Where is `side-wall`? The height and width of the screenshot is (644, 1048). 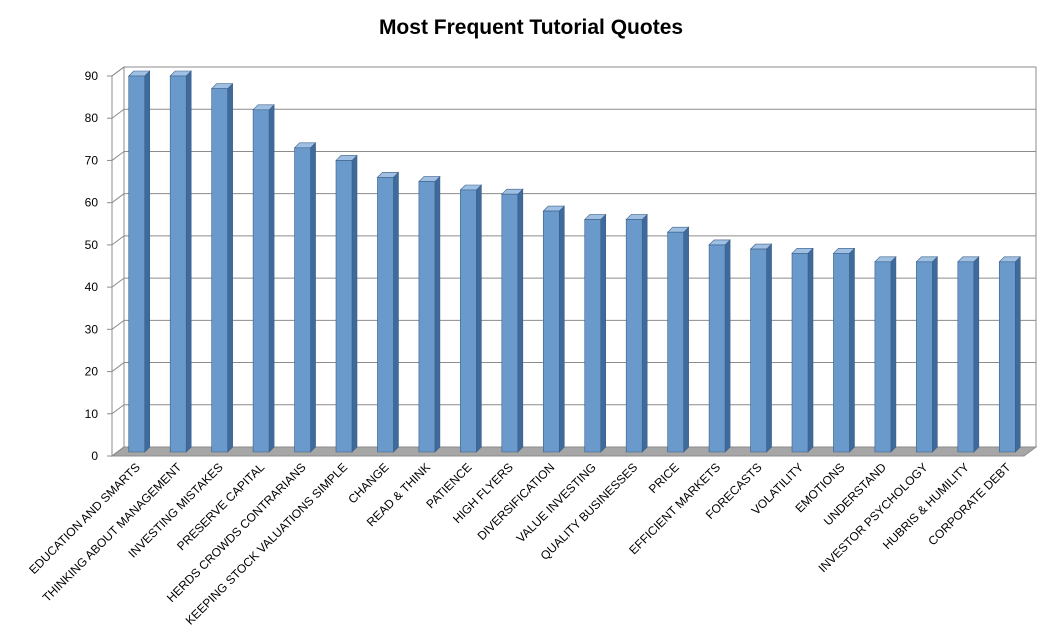 side-wall is located at coordinates (118, 261).